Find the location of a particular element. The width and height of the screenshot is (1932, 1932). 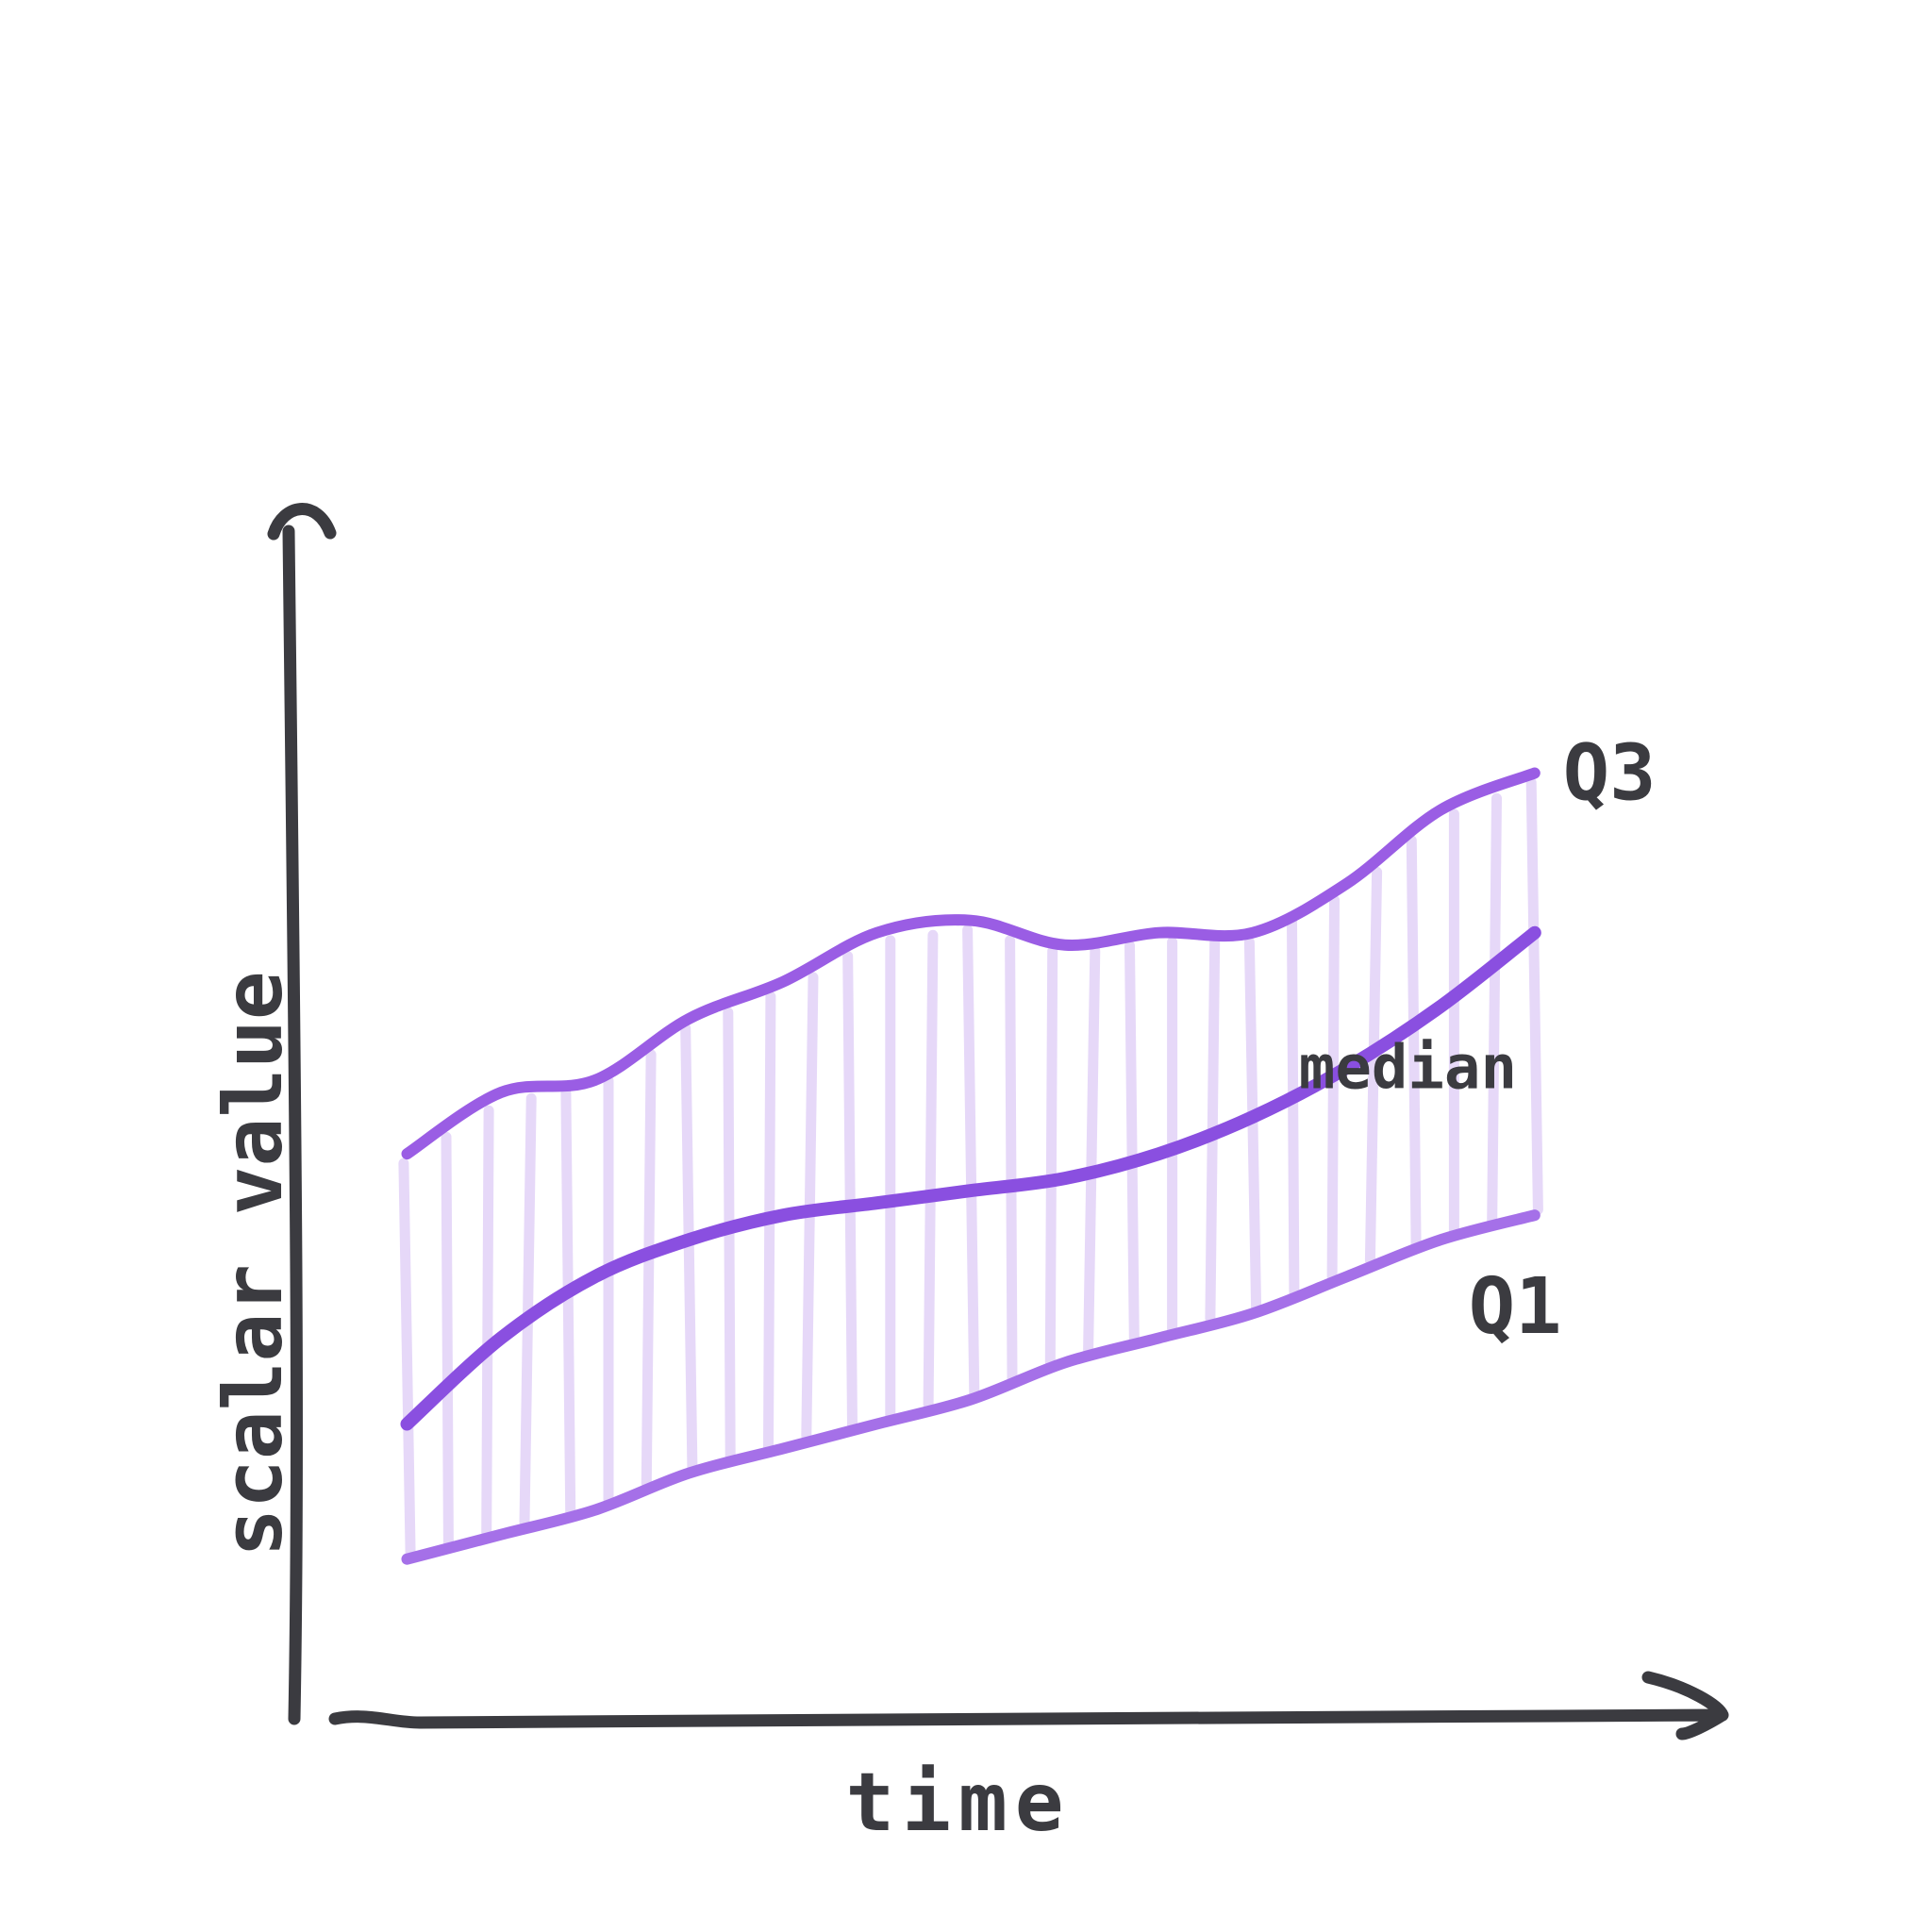

series-line-q3 is located at coordinates (971, 964).